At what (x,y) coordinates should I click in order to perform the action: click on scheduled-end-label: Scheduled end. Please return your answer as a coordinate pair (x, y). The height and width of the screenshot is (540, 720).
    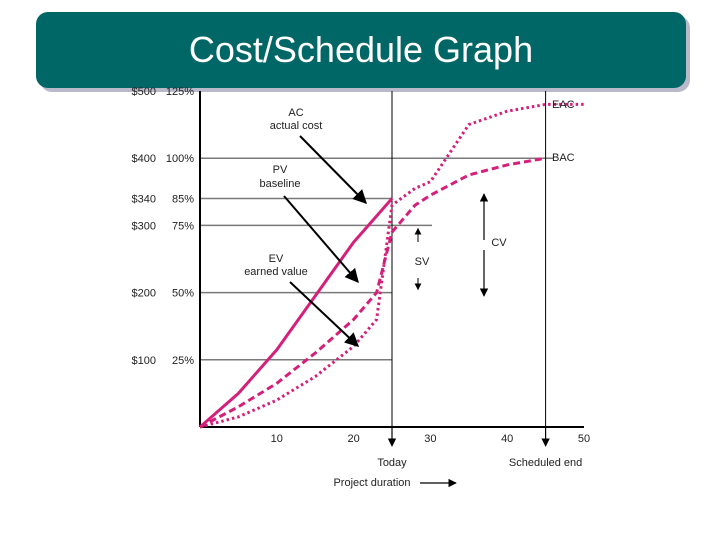
    Looking at the image, I should click on (545, 463).